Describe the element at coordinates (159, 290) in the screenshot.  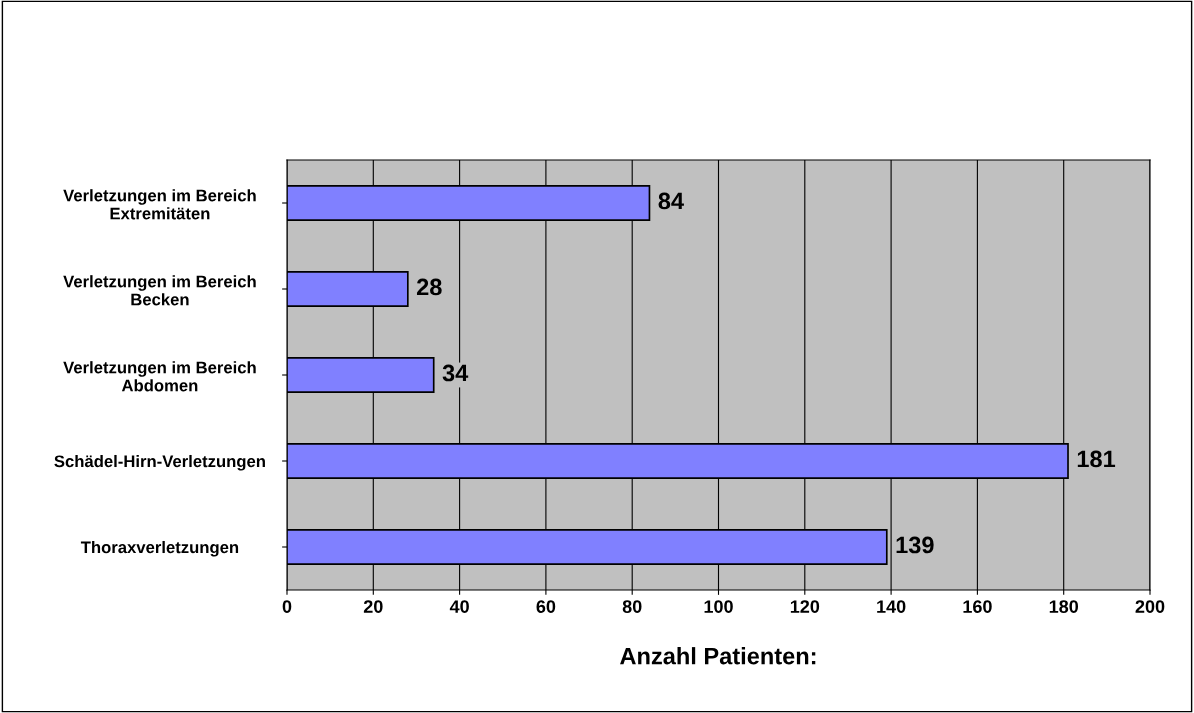
I see `y-tick-label: Verletzungen im Bereich Becken` at that location.